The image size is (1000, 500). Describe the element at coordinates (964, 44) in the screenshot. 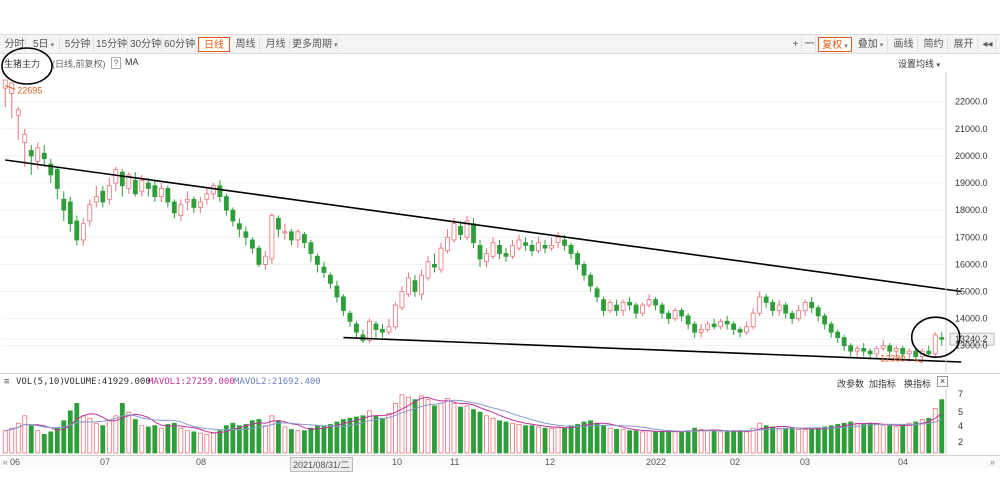

I see `tool-button: 展开` at that location.